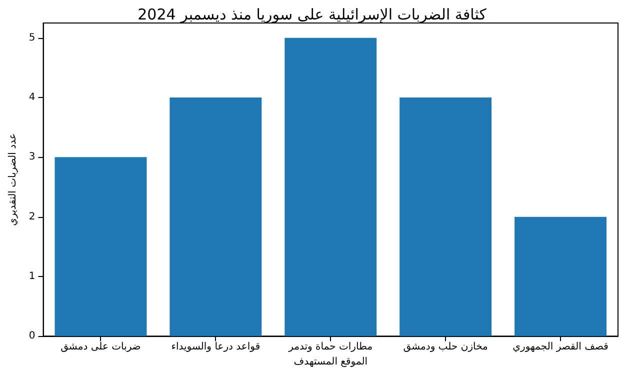 The height and width of the screenshot is (372, 624). Describe the element at coordinates (215, 347) in the screenshot. I see `x-tick-label: قواعد درعا والسويداء` at that location.